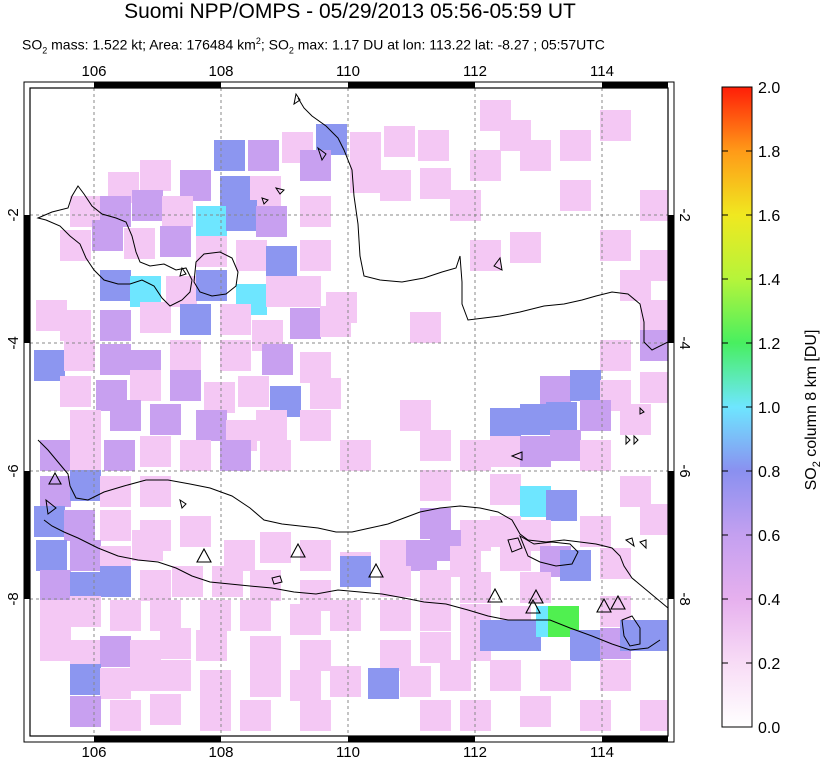 Image resolution: width=823 pixels, height=759 pixels. Describe the element at coordinates (13, 470) in the screenshot. I see `lat-tick-label: -6` at that location.